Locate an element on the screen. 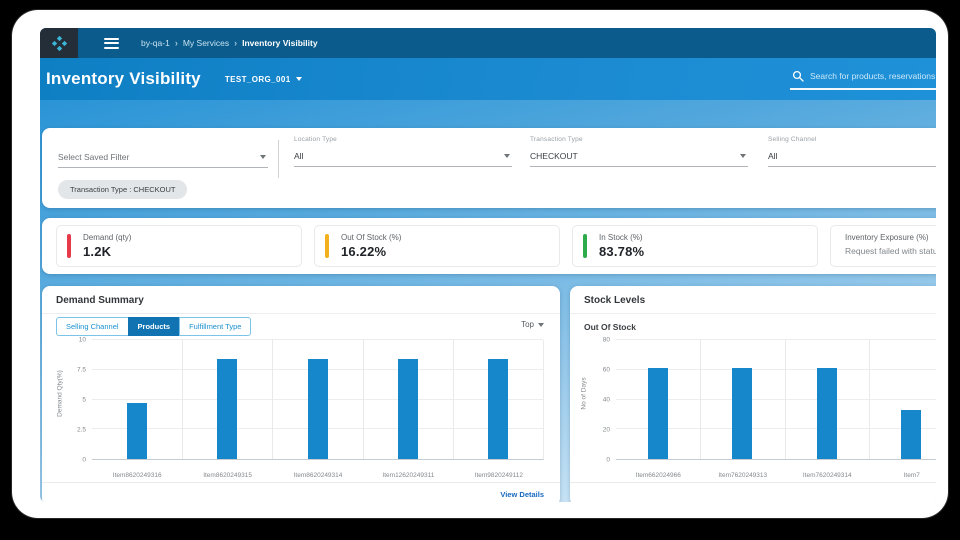 This screenshot has height=540, width=960. y-tick-label: 80 is located at coordinates (606, 340).